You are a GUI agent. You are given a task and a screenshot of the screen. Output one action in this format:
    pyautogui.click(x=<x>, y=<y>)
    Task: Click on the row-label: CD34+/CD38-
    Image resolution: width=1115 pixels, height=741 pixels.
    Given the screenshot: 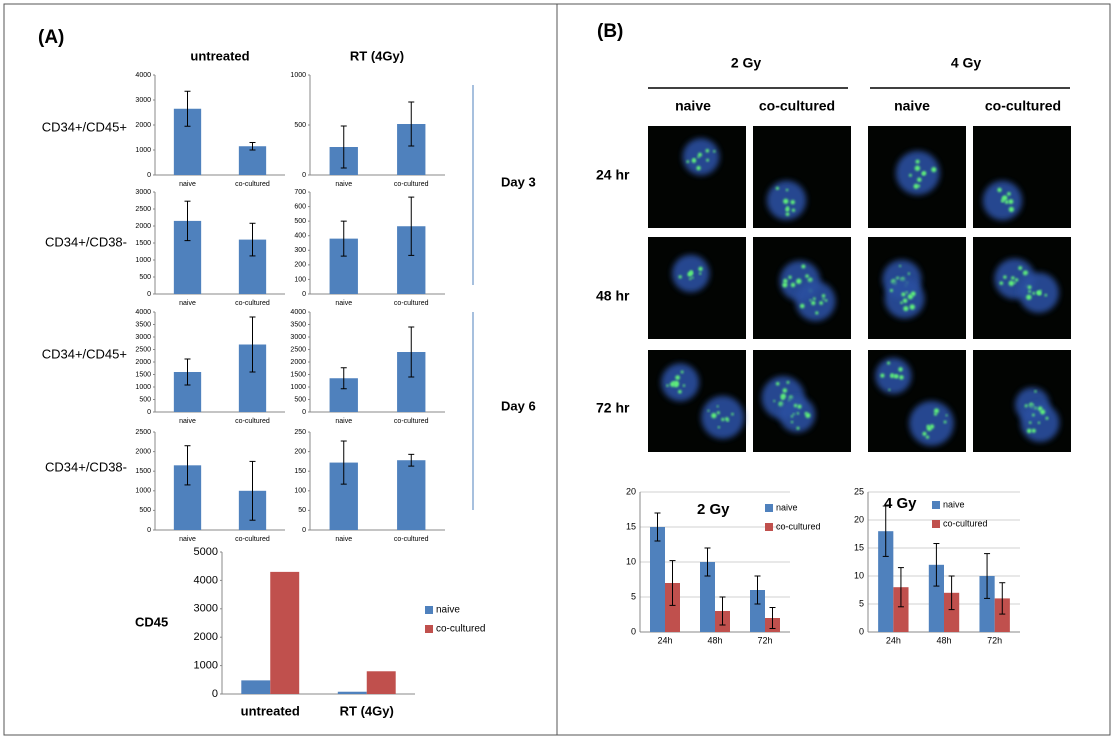 What is the action you would take?
    pyautogui.click(x=86, y=241)
    